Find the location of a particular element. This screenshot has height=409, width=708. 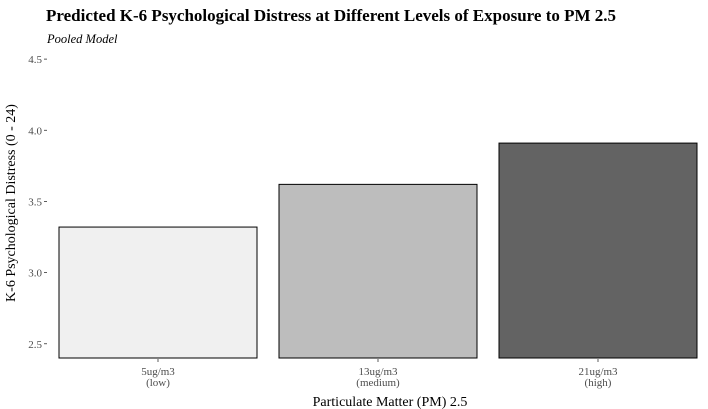

y-tick-label: 3.0 is located at coordinates (35, 274).